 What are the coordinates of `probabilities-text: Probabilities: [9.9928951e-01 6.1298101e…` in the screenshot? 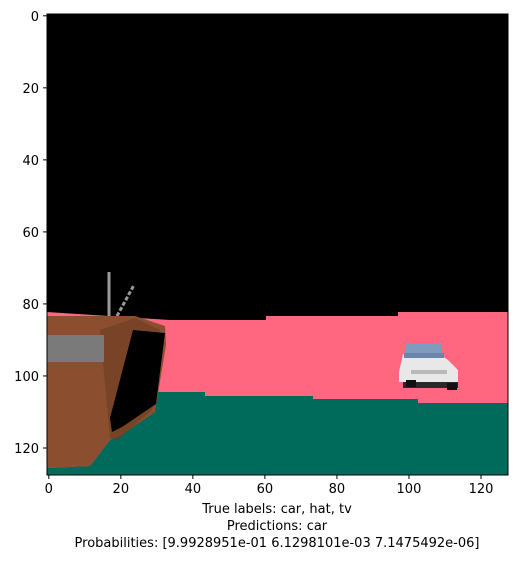 It's located at (277, 543).